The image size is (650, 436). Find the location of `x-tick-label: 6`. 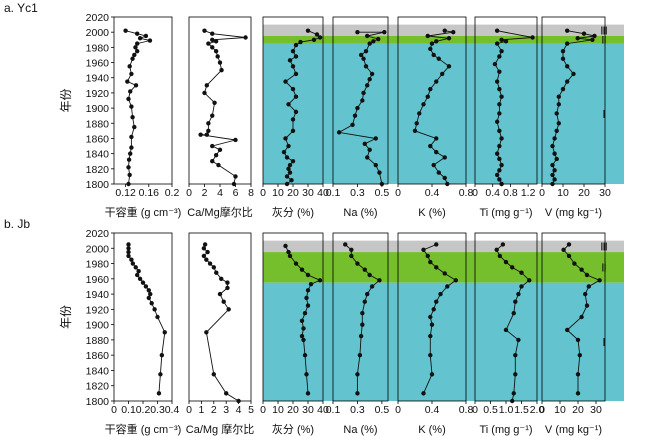

x-tick-label: 6 is located at coordinates (236, 193).